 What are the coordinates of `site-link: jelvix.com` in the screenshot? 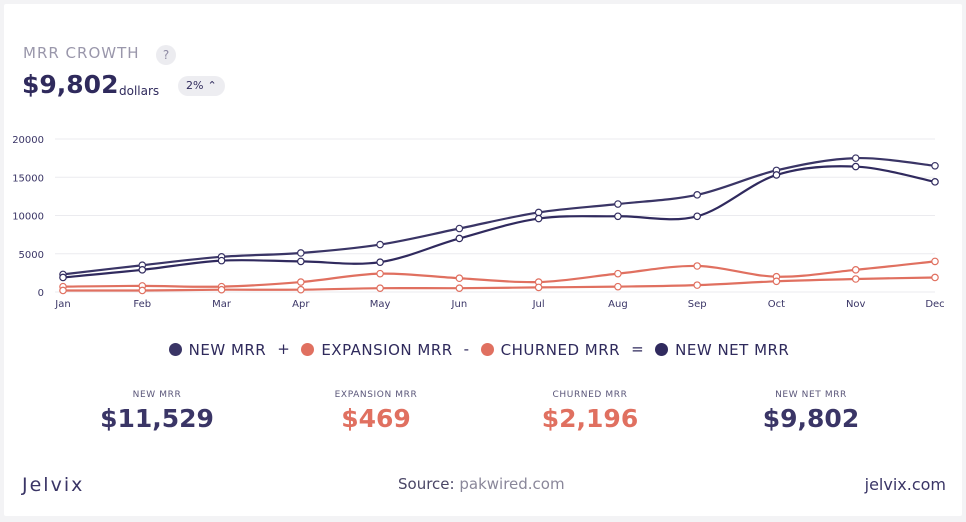 It's located at (905, 484).